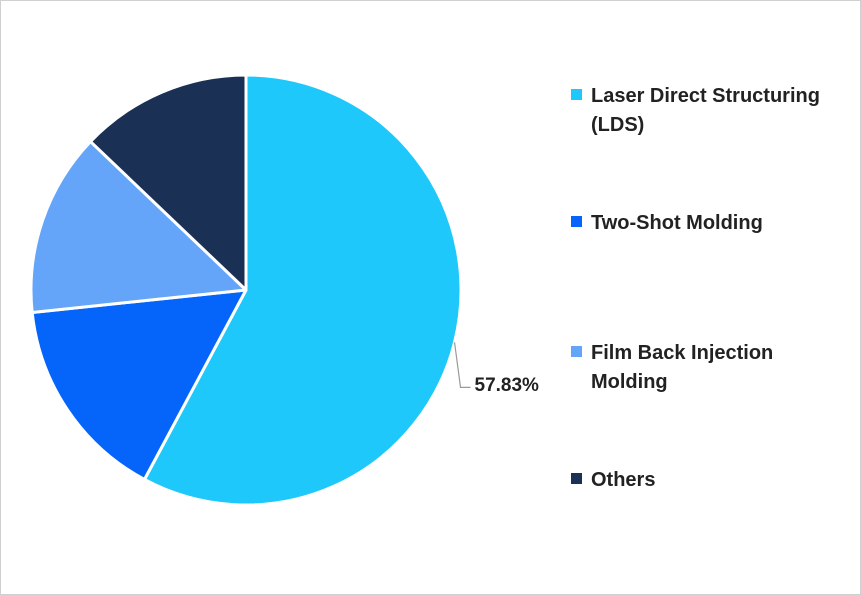 This screenshot has height=595, width=861. I want to click on legend-item-two-shot: Two-Shot Molding, so click(708, 223).